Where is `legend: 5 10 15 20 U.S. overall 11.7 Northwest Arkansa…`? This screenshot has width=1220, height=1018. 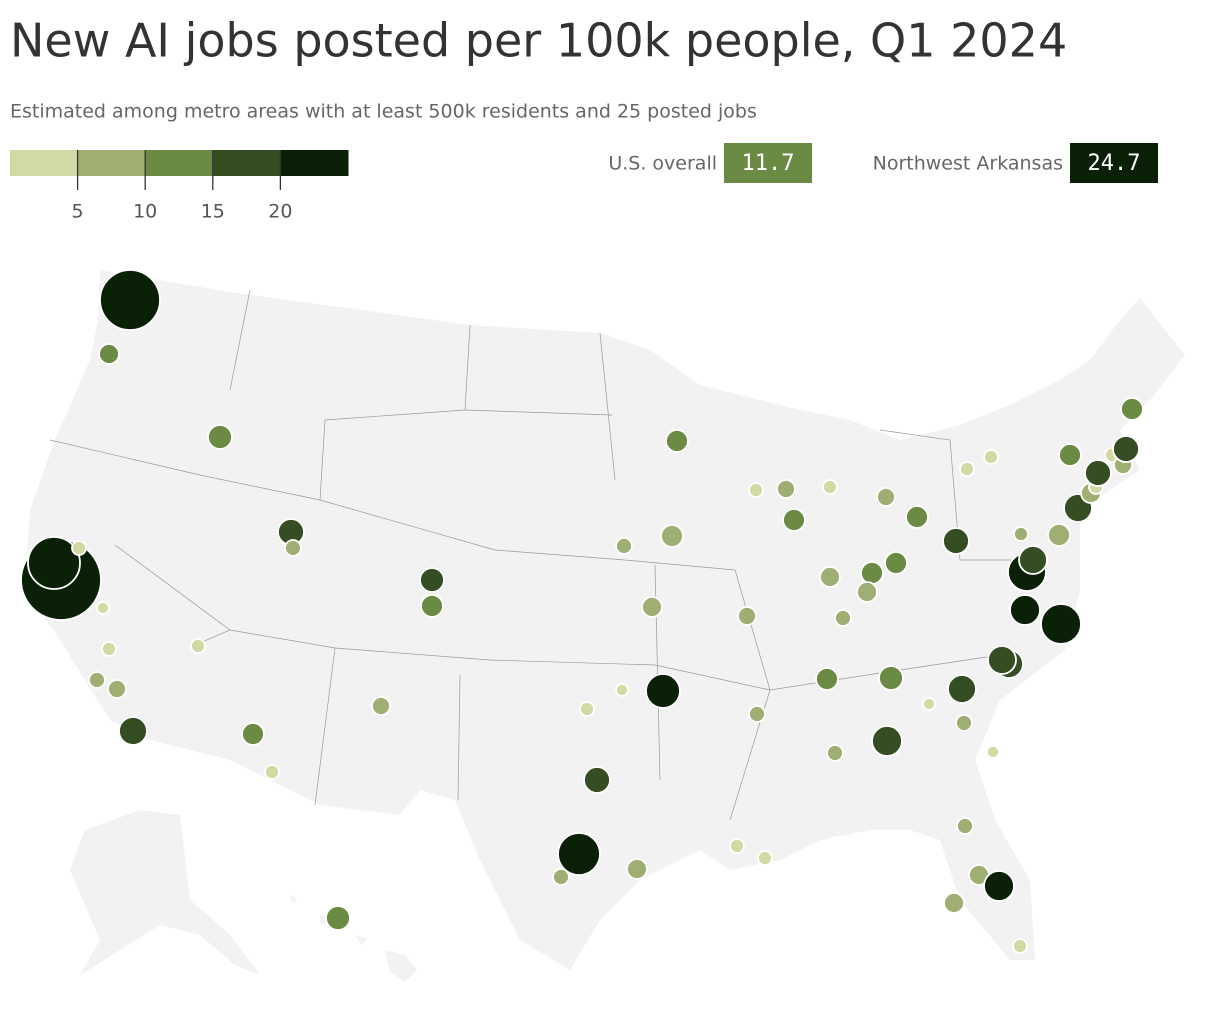
legend: 5 10 15 20 U.S. overall 11.7 Northwest Arkansa… is located at coordinates (584, 183).